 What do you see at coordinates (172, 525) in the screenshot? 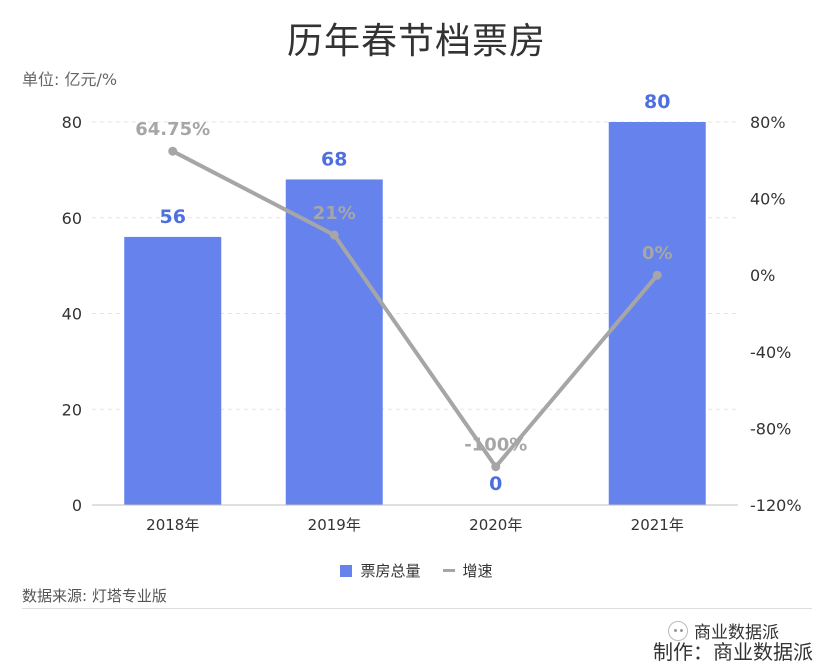
I see `x-tick-label: 2018年` at bounding box center [172, 525].